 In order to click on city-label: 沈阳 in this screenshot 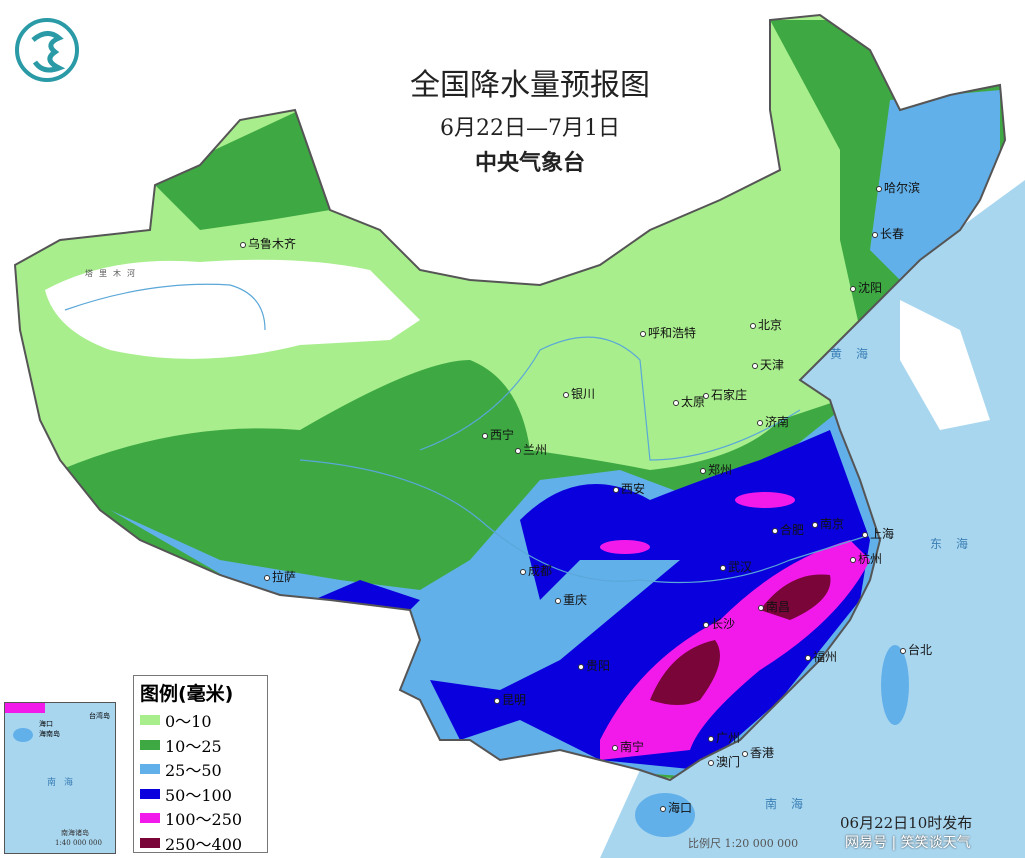, I will do `click(866, 287)`.